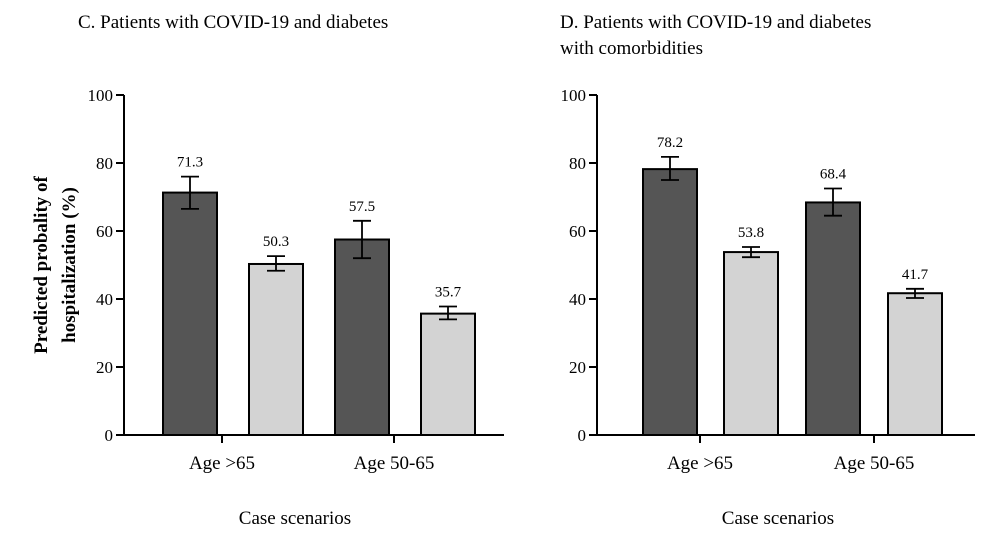 This screenshot has height=536, width=981. I want to click on y-axis-title: hospitalization (%), so click(69, 265).